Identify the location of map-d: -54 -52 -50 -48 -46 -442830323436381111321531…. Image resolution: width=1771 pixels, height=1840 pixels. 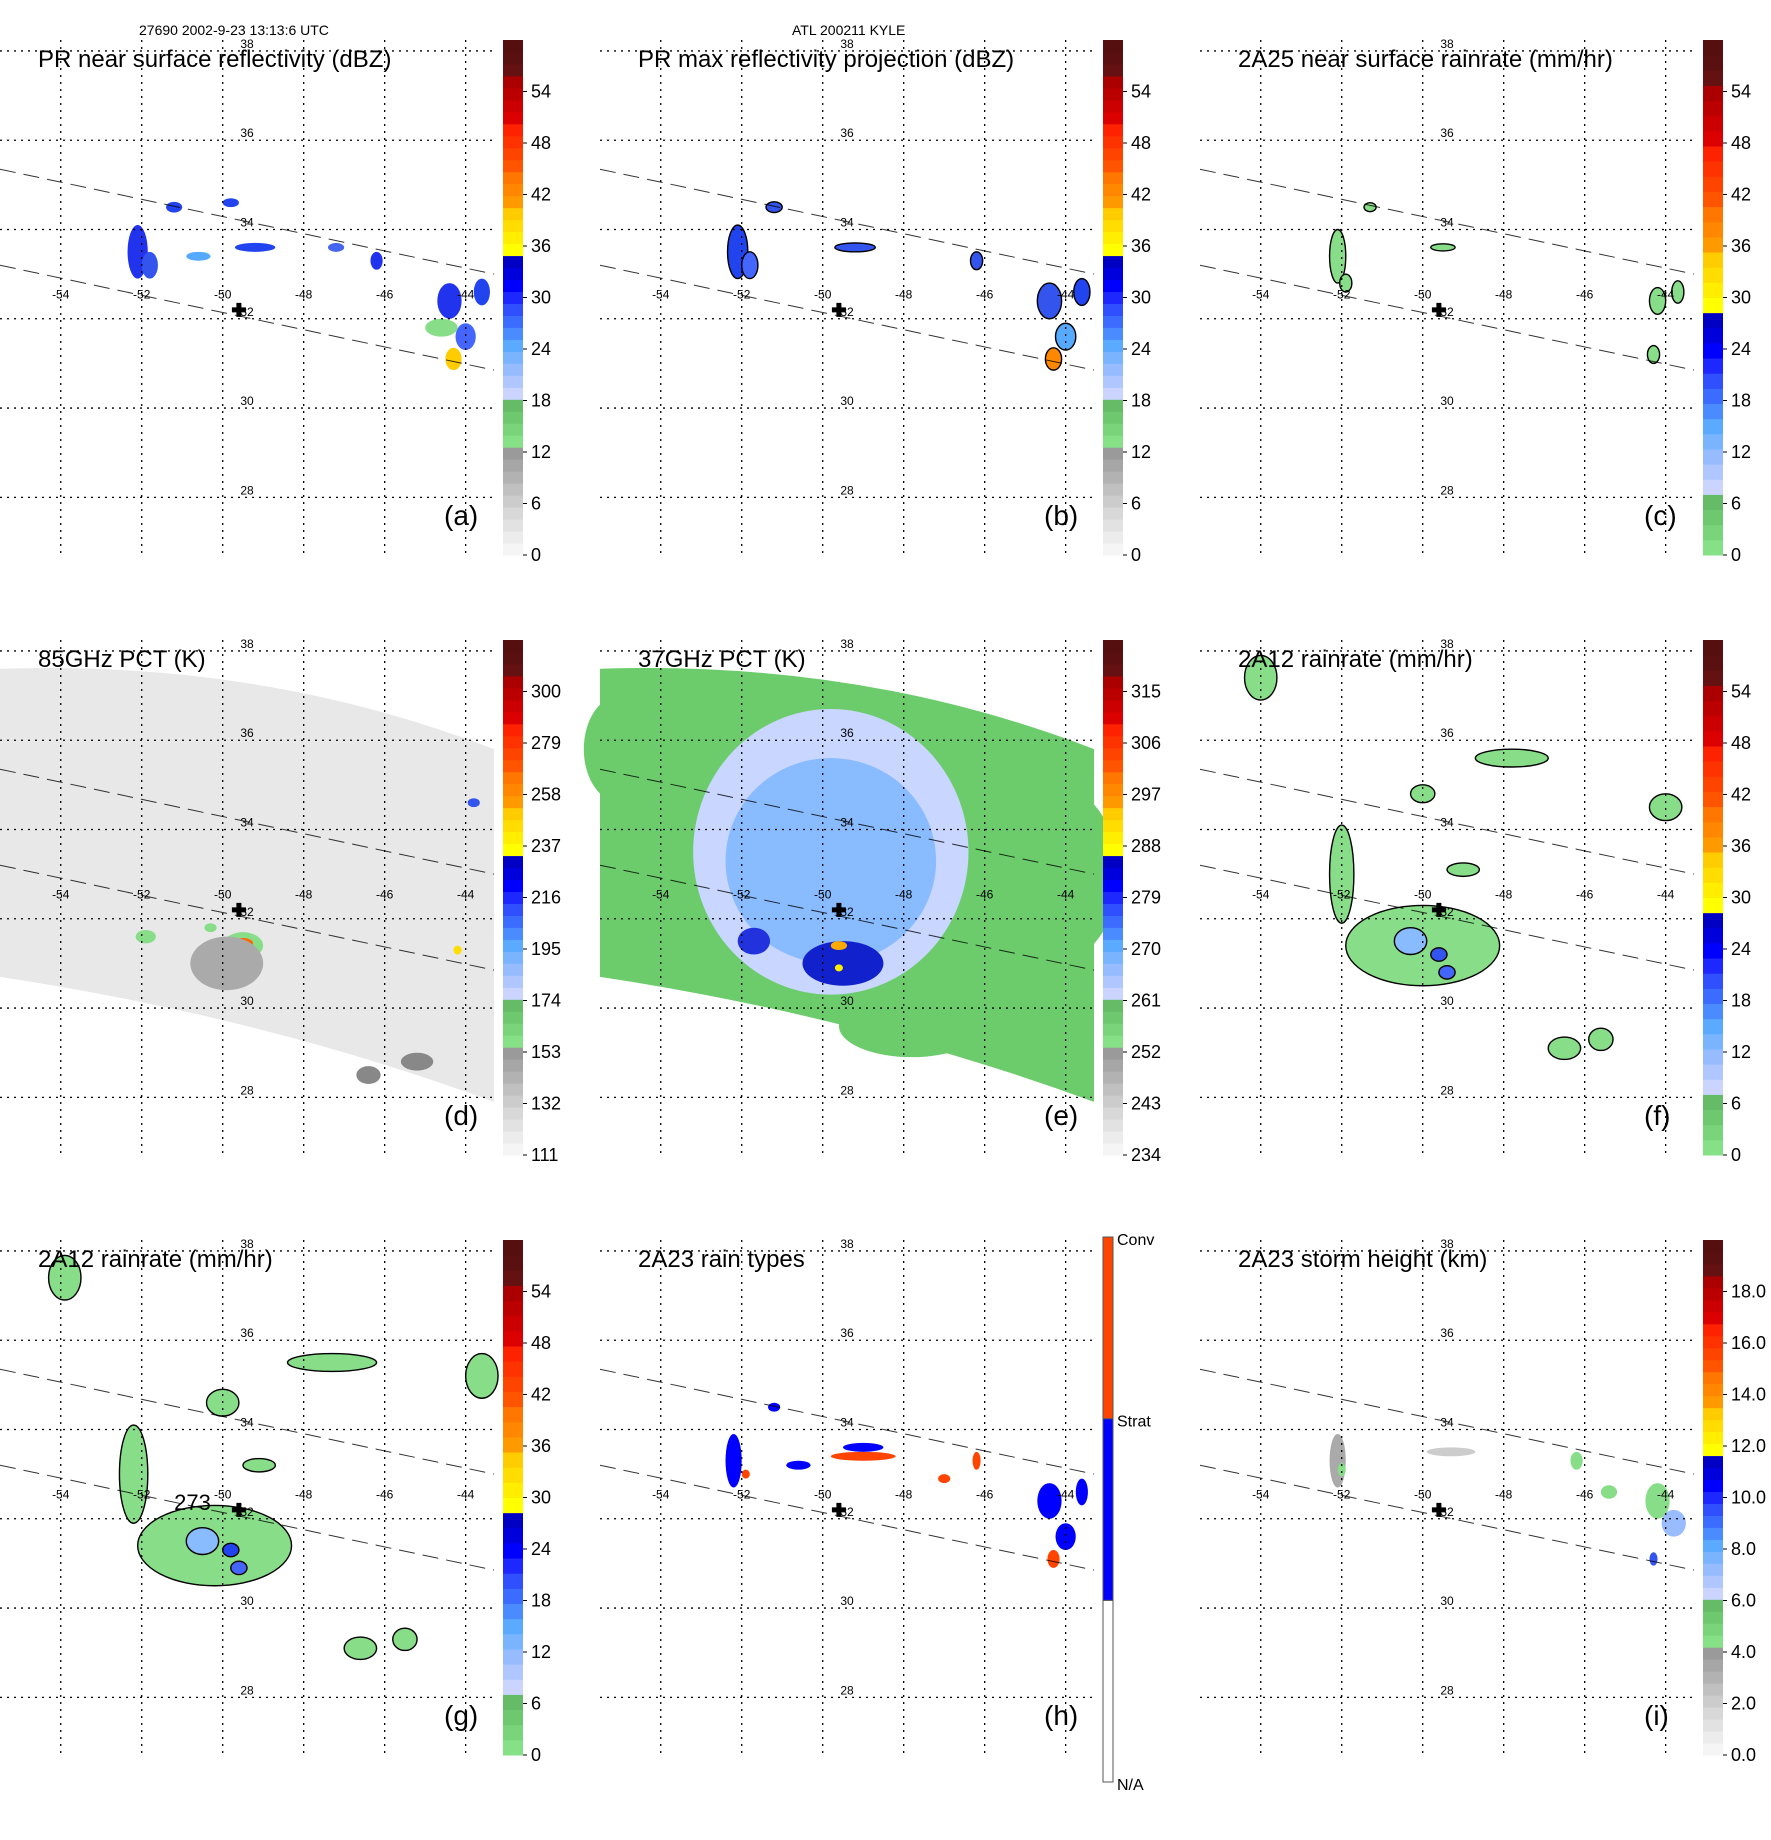
(280, 901).